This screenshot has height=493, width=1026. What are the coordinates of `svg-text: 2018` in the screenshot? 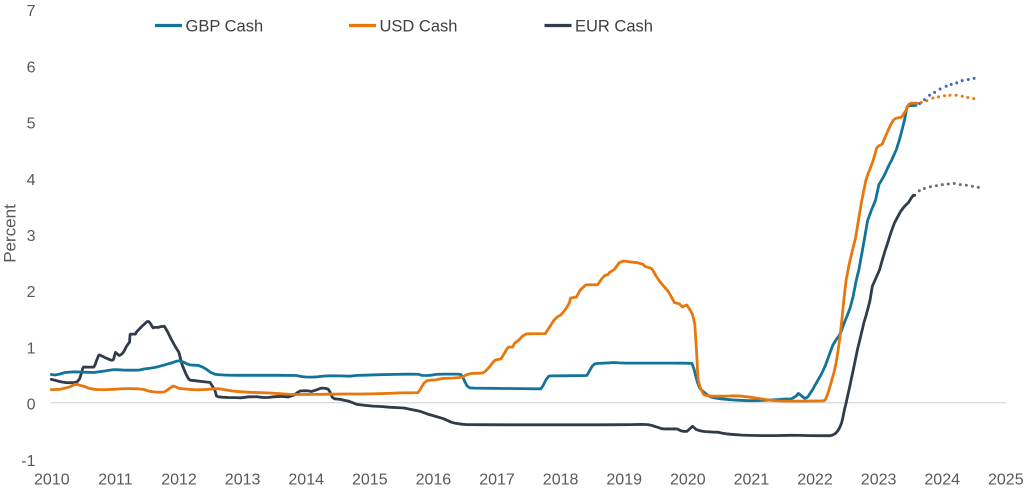 It's located at (561, 480).